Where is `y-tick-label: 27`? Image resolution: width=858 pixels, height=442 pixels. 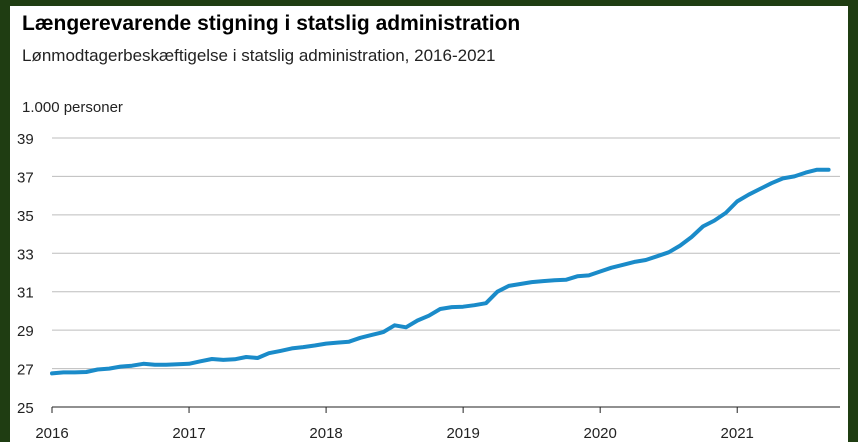 y-tick-label: 27 is located at coordinates (25, 370).